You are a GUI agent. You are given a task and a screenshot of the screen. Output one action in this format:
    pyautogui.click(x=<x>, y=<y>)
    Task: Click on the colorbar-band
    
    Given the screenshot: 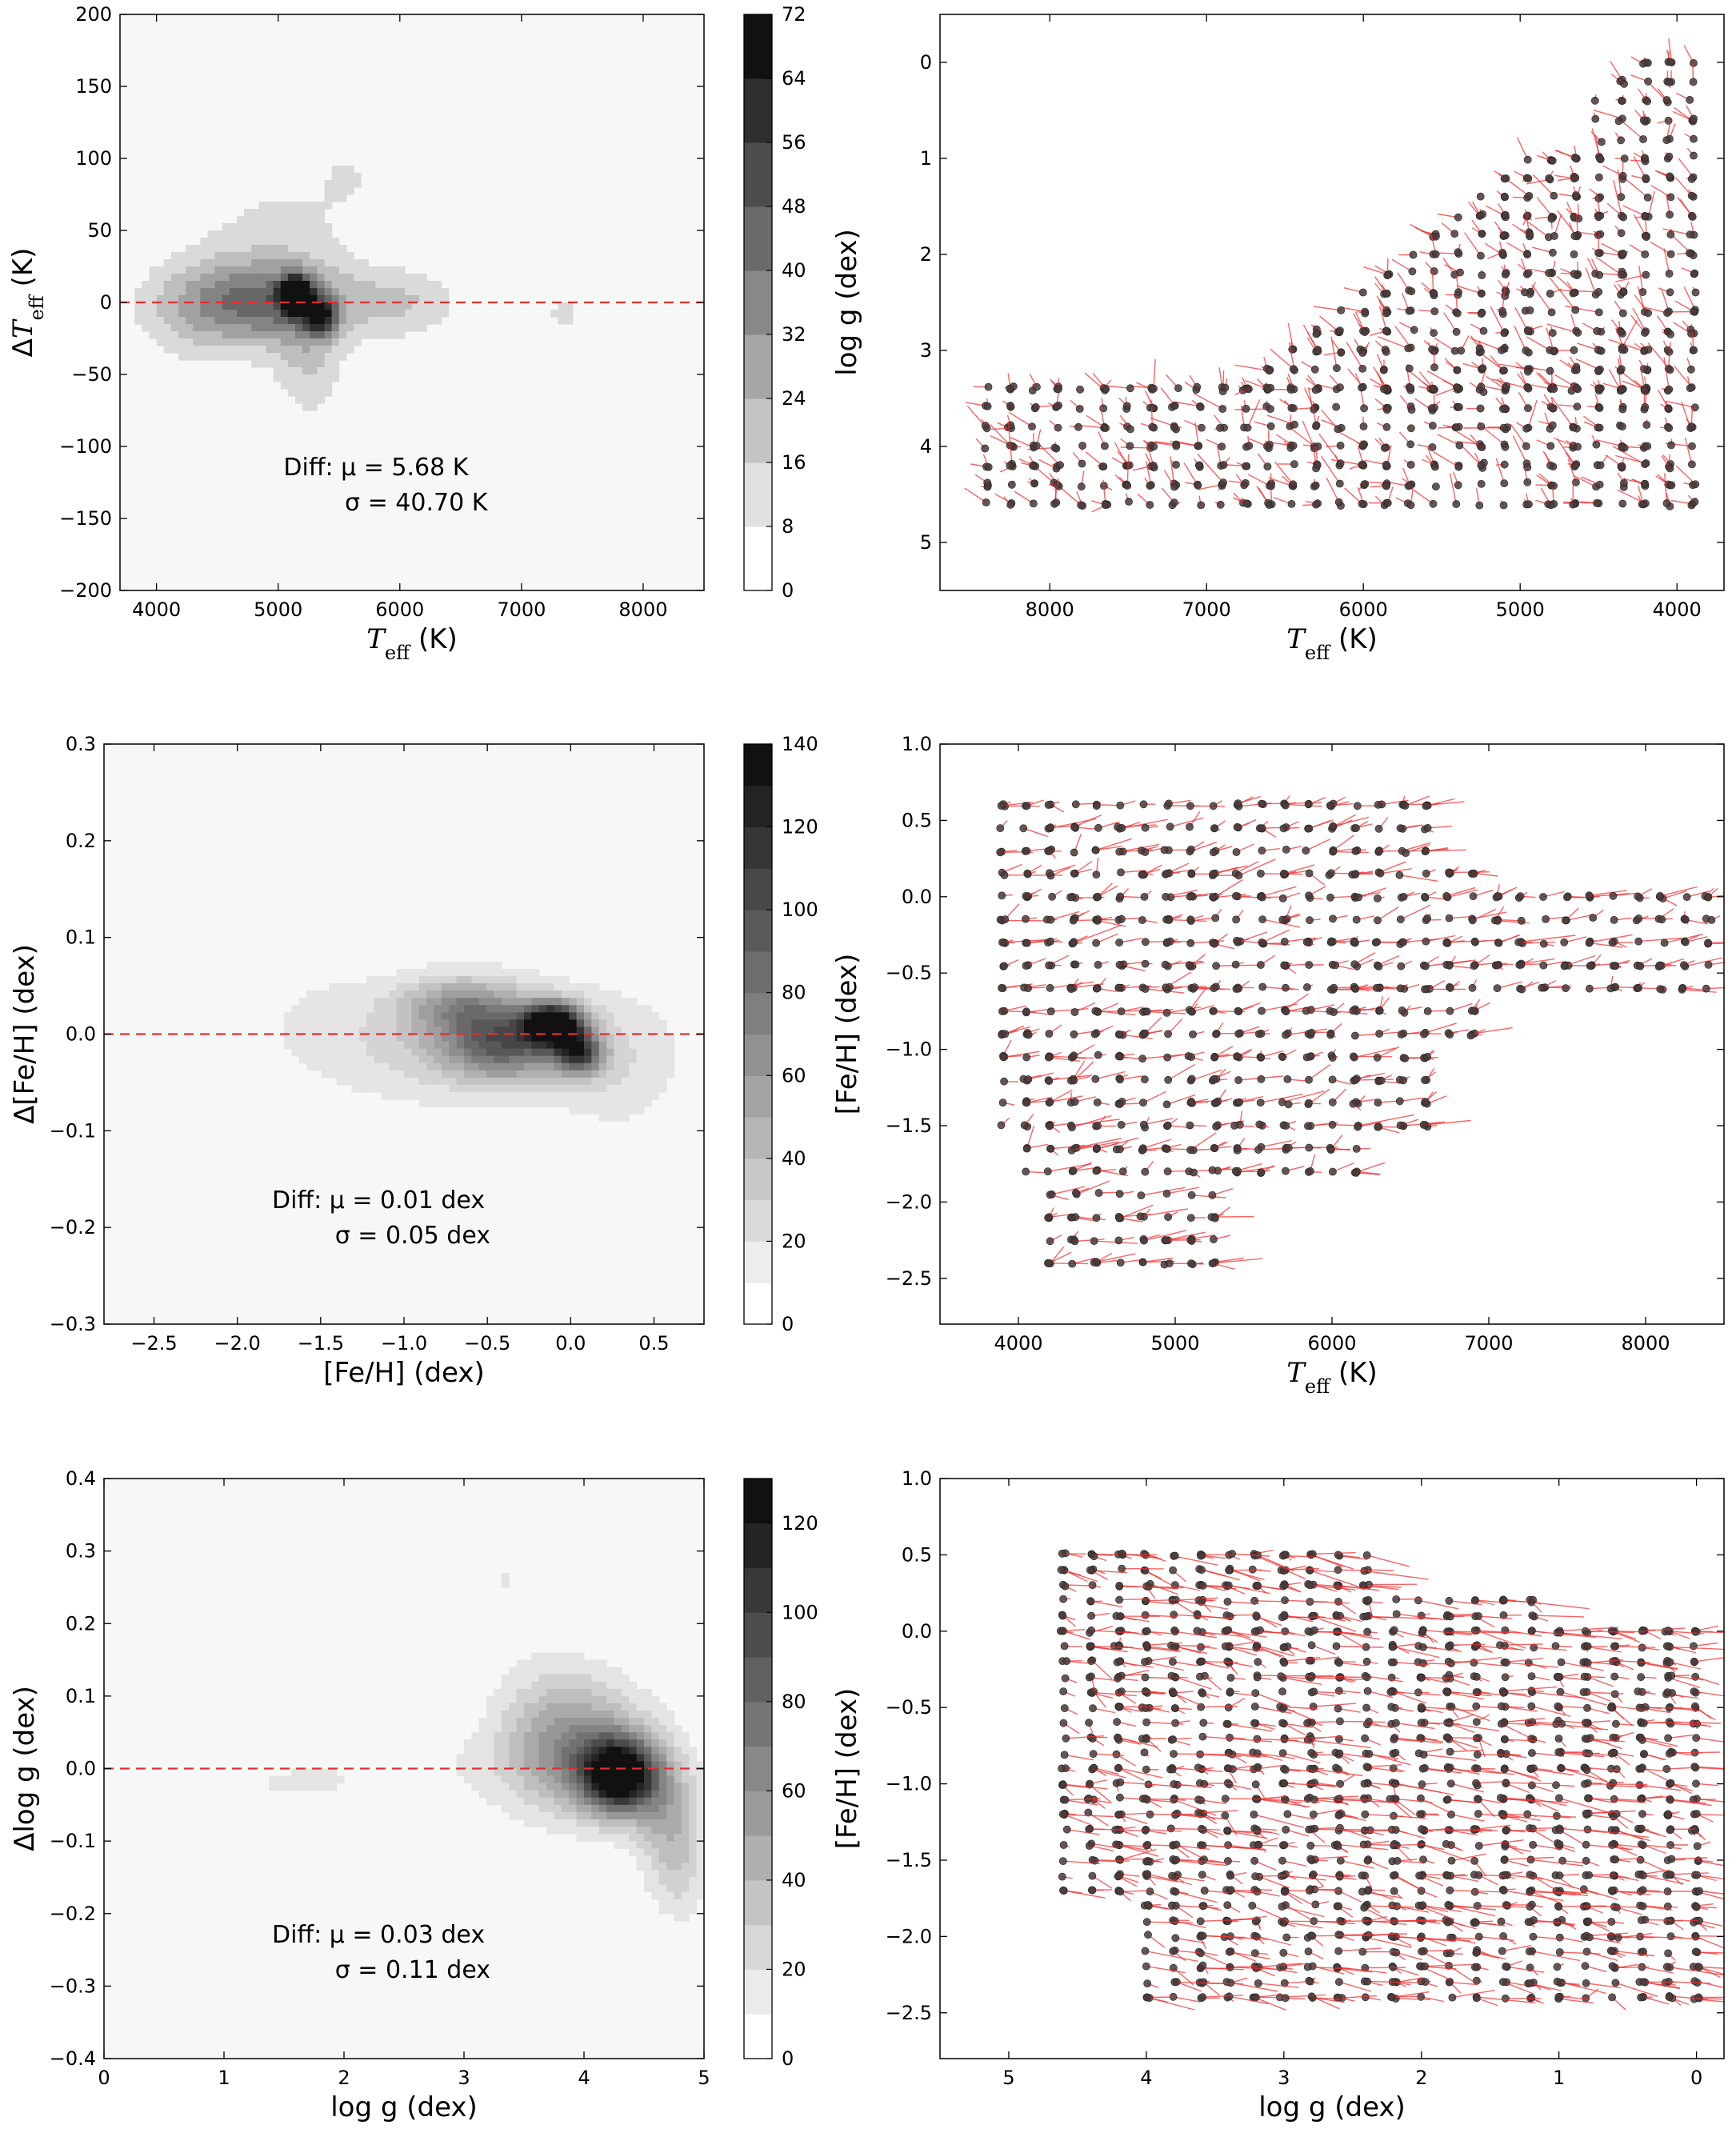 What is the action you would take?
    pyautogui.click(x=758, y=1220)
    